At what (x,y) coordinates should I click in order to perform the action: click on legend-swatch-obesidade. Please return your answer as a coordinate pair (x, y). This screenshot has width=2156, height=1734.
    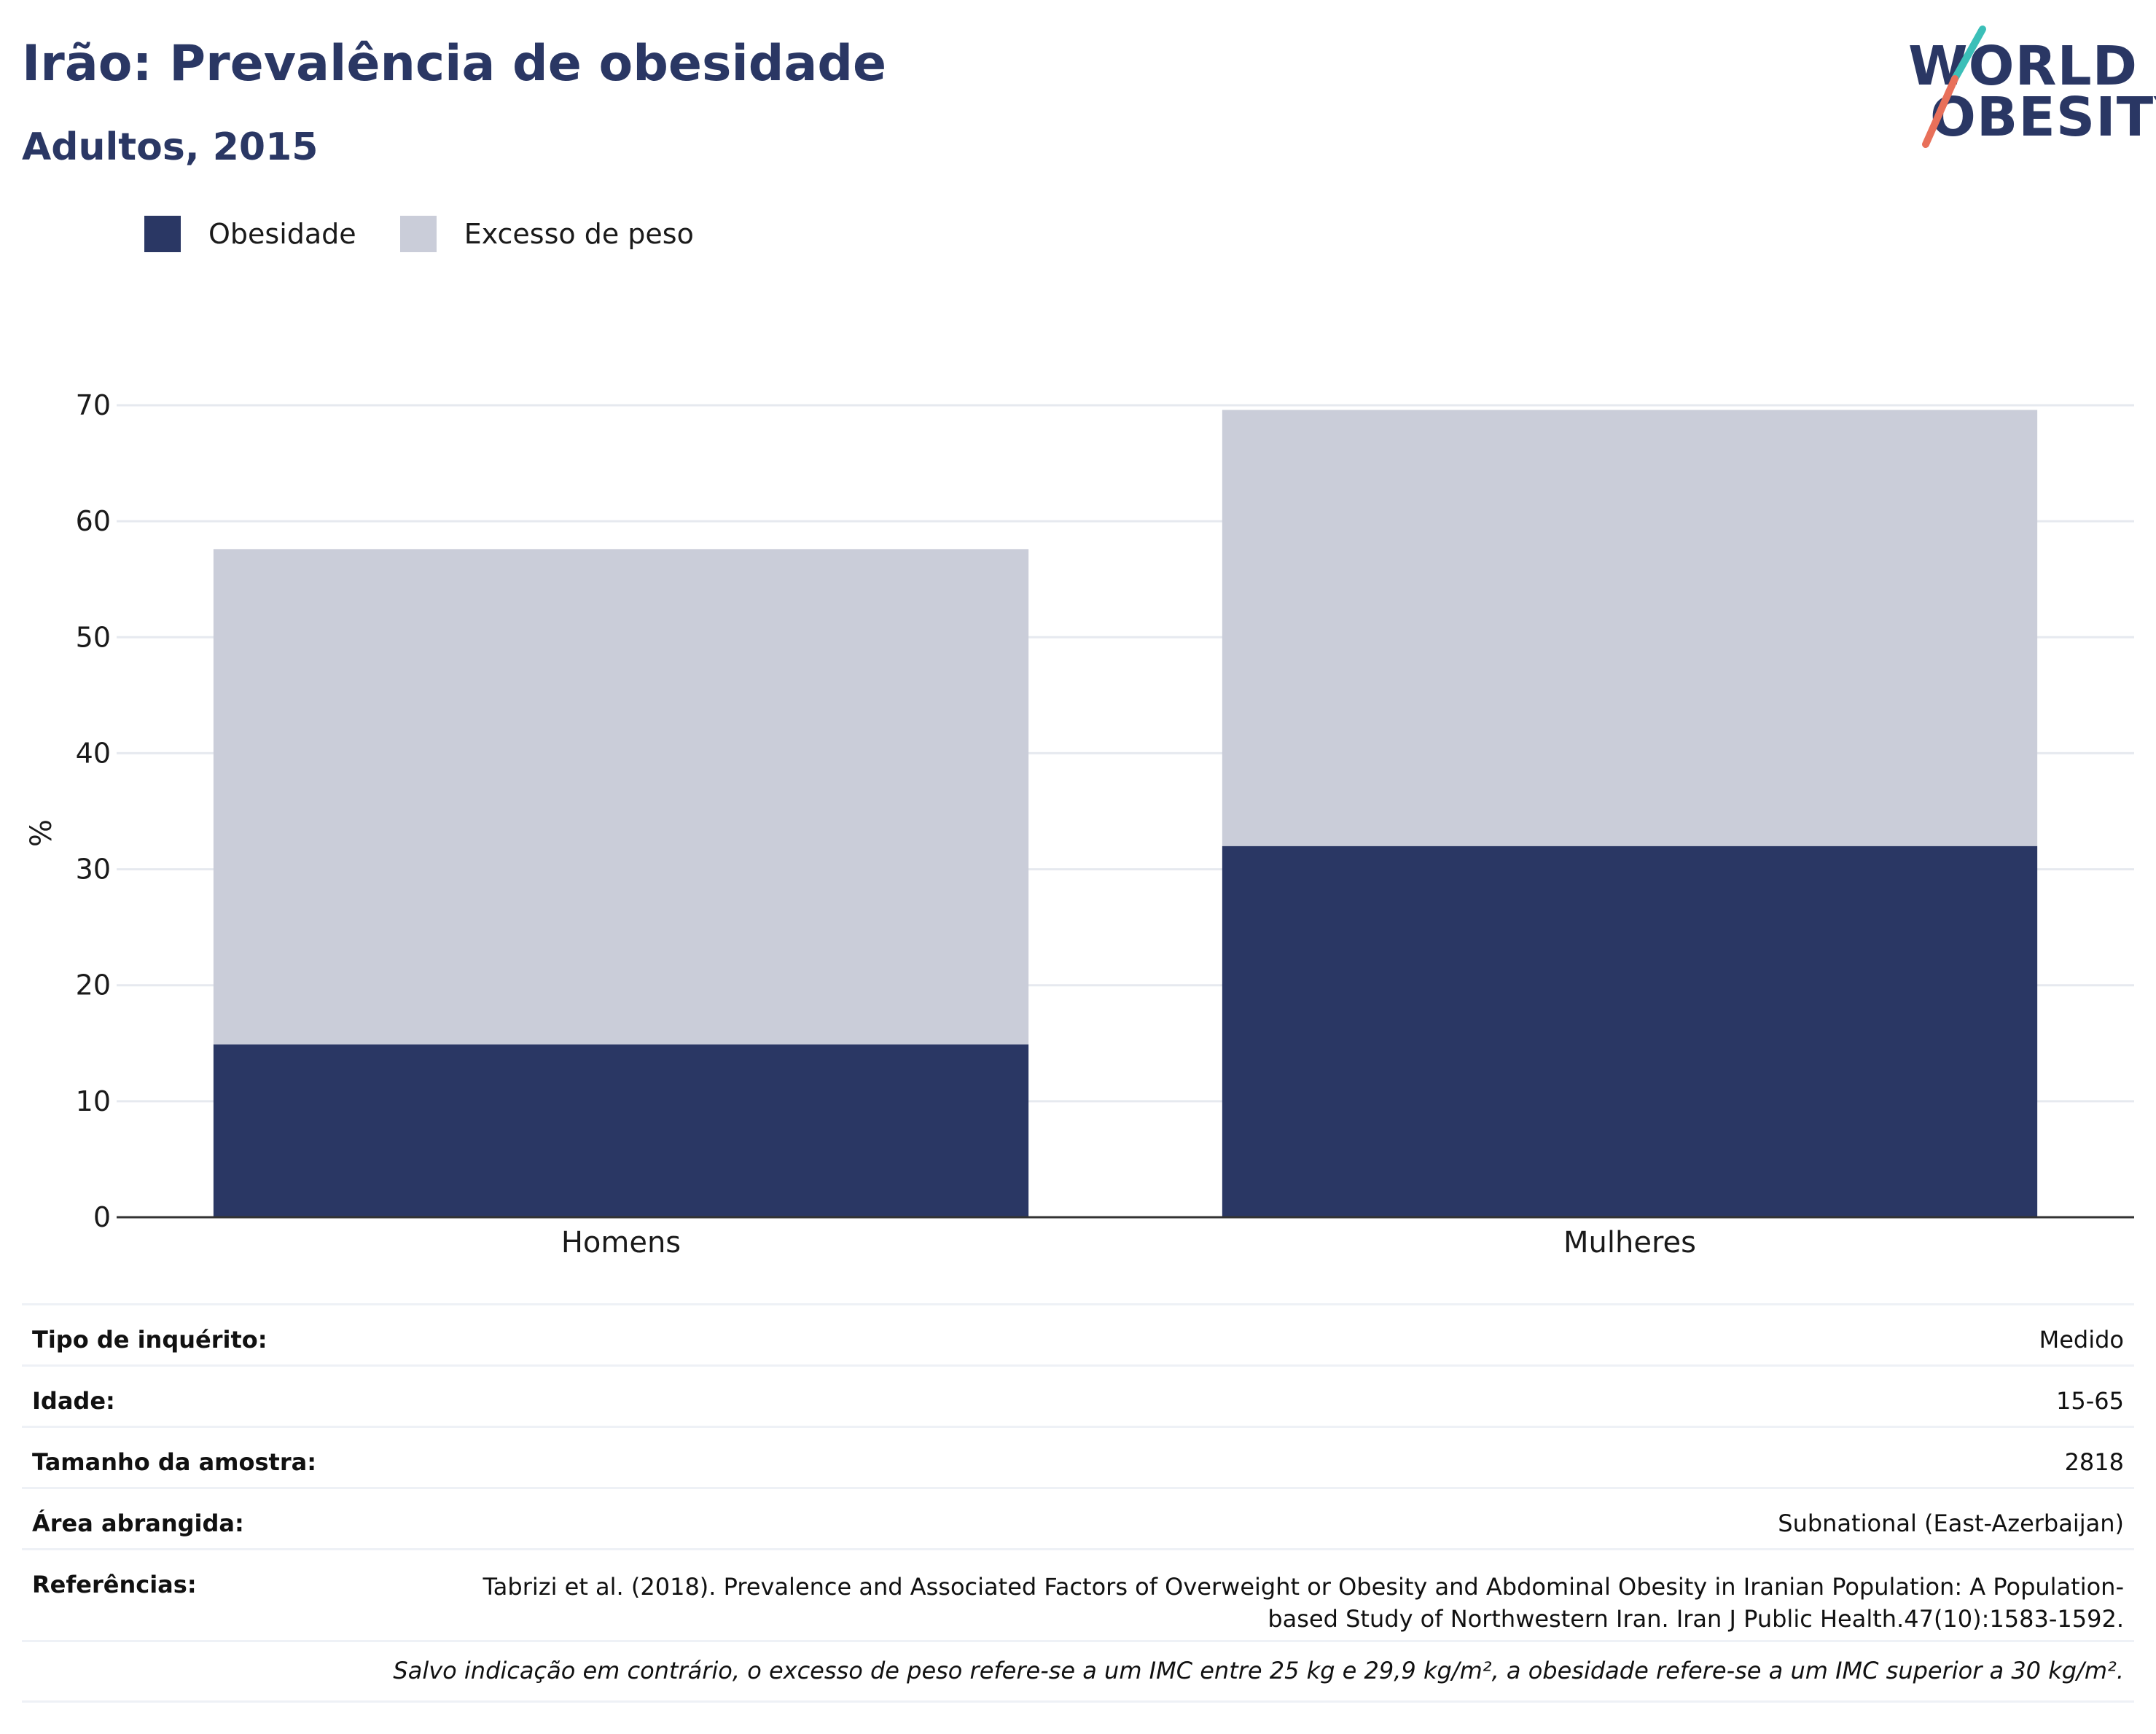
    Looking at the image, I should click on (162, 234).